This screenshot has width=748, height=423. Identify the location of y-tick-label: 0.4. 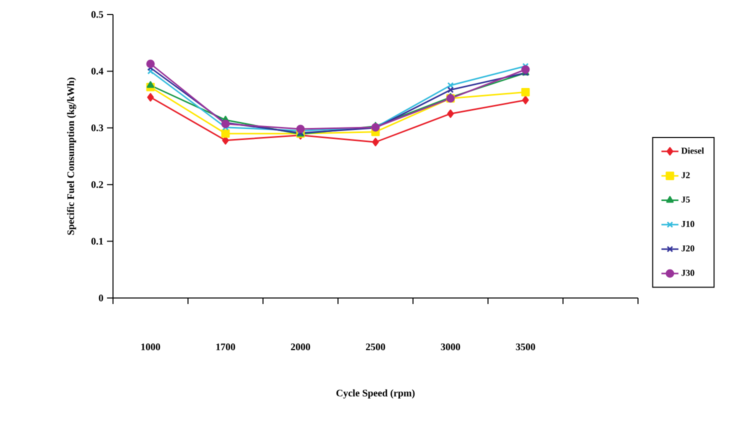
(97, 71).